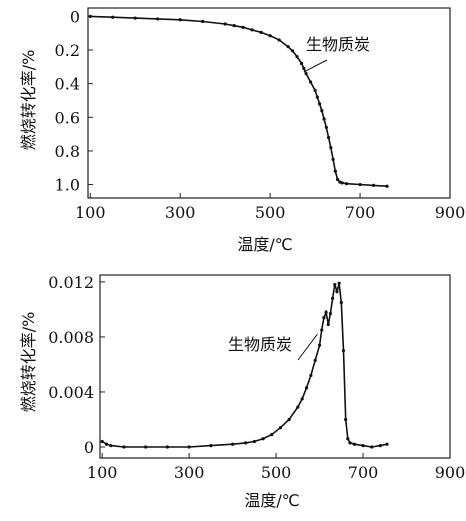 This screenshot has height=521, width=466. I want to click on y-tick-label: 0.6, so click(67, 117).